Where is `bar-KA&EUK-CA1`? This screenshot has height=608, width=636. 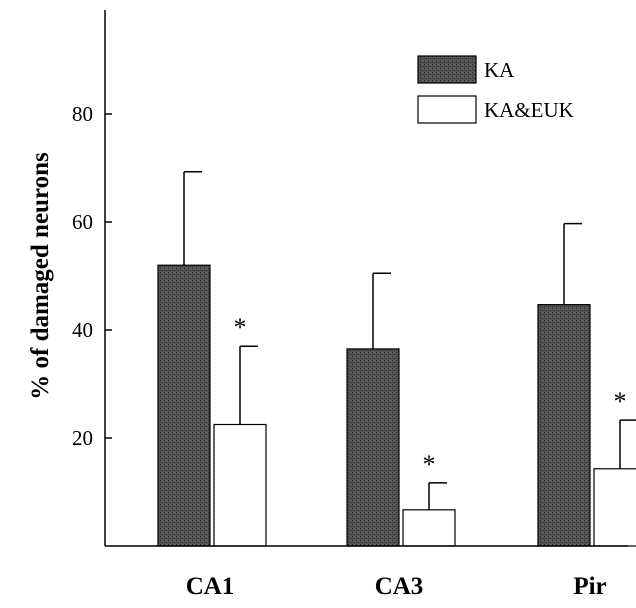 bar-KA&EUK-CA1 is located at coordinates (240, 485).